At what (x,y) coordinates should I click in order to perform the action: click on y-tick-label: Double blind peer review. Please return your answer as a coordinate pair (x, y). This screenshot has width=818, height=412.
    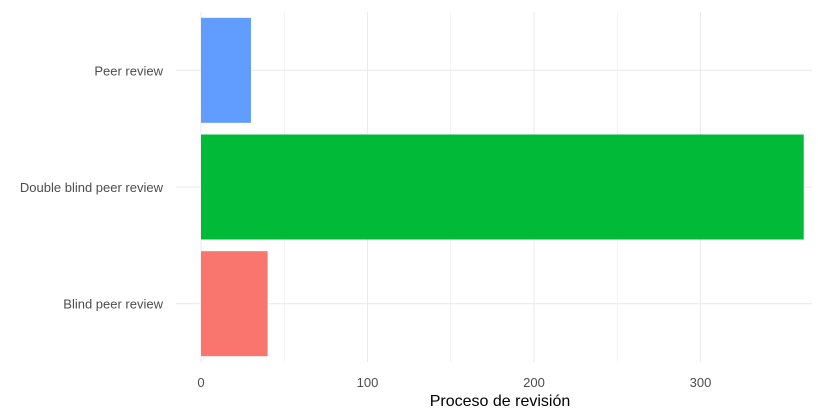
    Looking at the image, I should click on (92, 187).